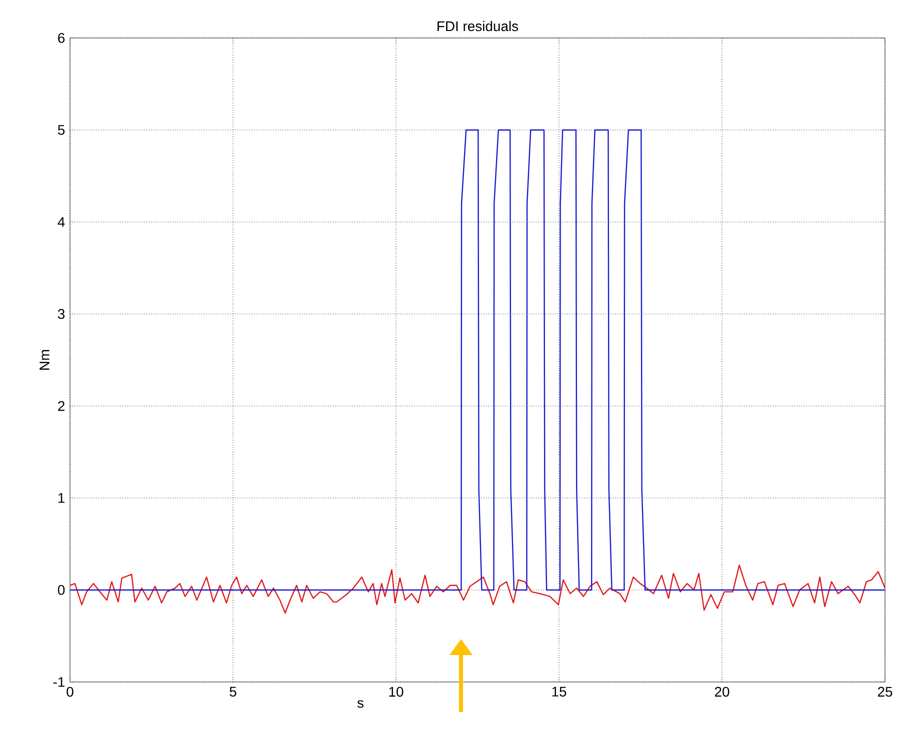  I want to click on x-tick-label: 20, so click(722, 691).